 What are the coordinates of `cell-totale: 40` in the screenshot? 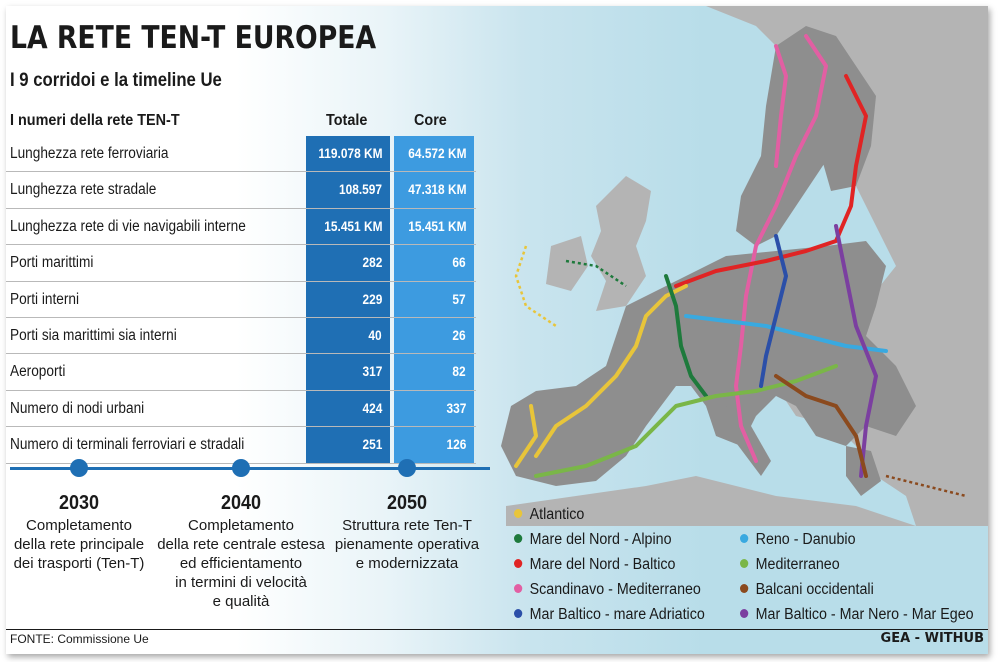 It's located at (348, 335).